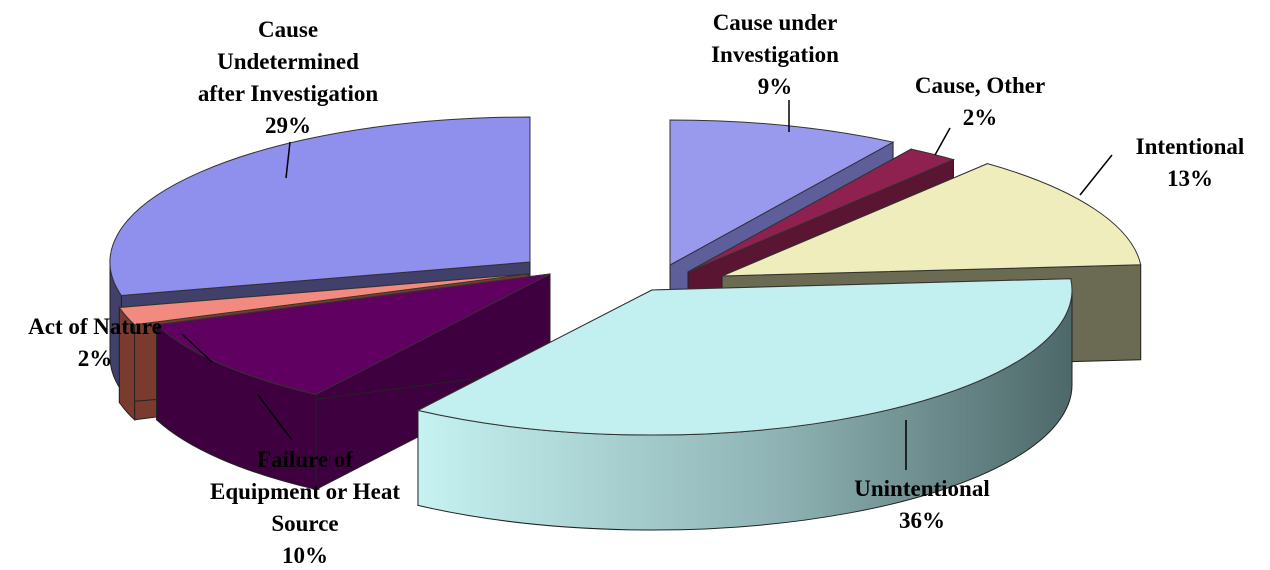 The image size is (1270, 570). What do you see at coordinates (288, 29) in the screenshot?
I see `data-label-line: Cause` at bounding box center [288, 29].